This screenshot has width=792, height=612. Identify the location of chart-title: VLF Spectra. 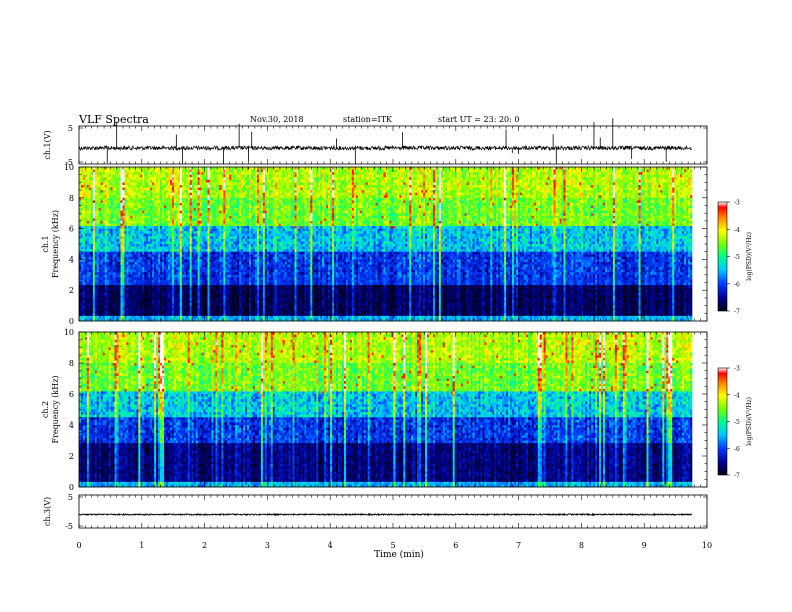
(113, 119).